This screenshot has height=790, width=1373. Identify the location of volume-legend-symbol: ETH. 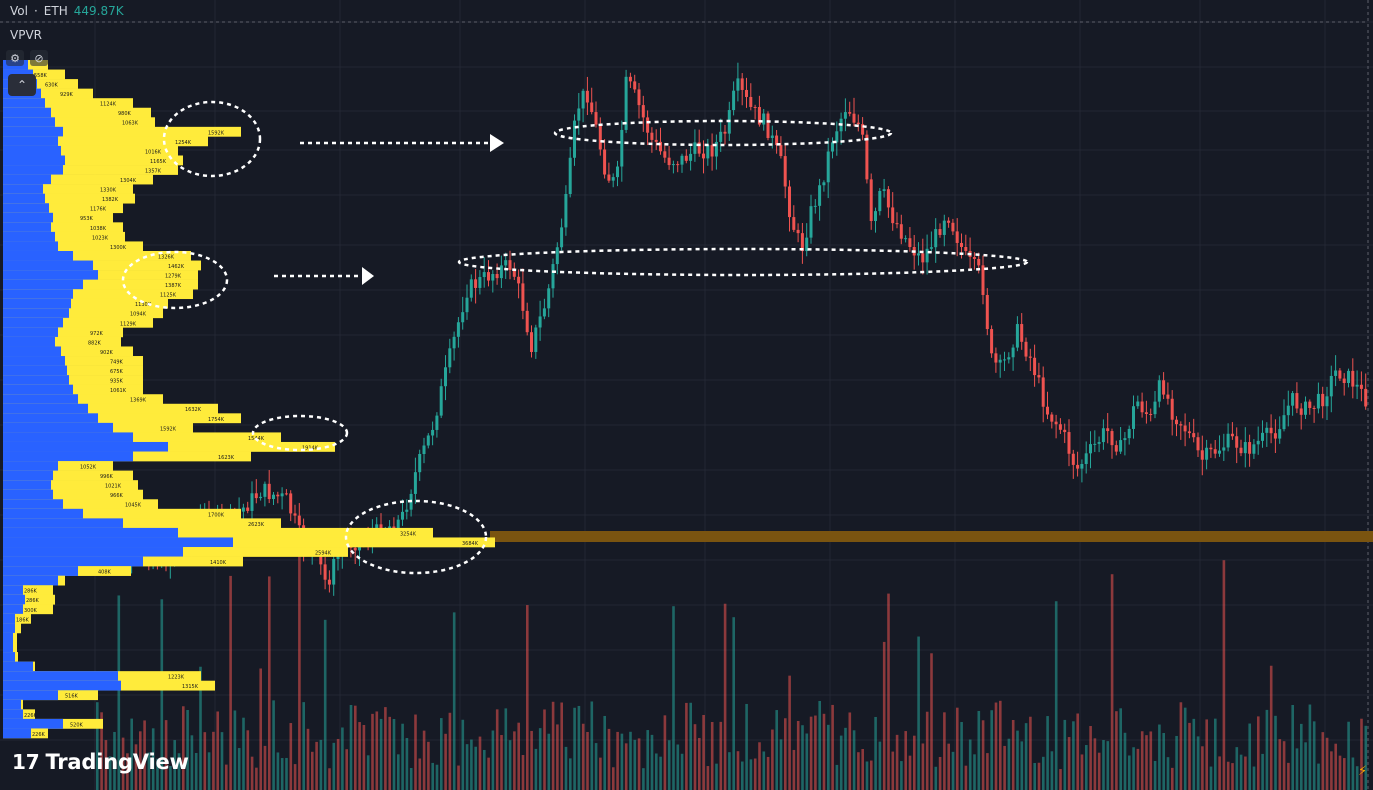
(55, 11).